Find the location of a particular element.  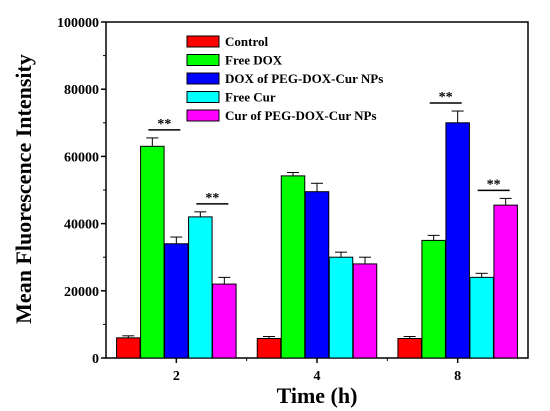

x-tick-label: 2 is located at coordinates (176, 376).